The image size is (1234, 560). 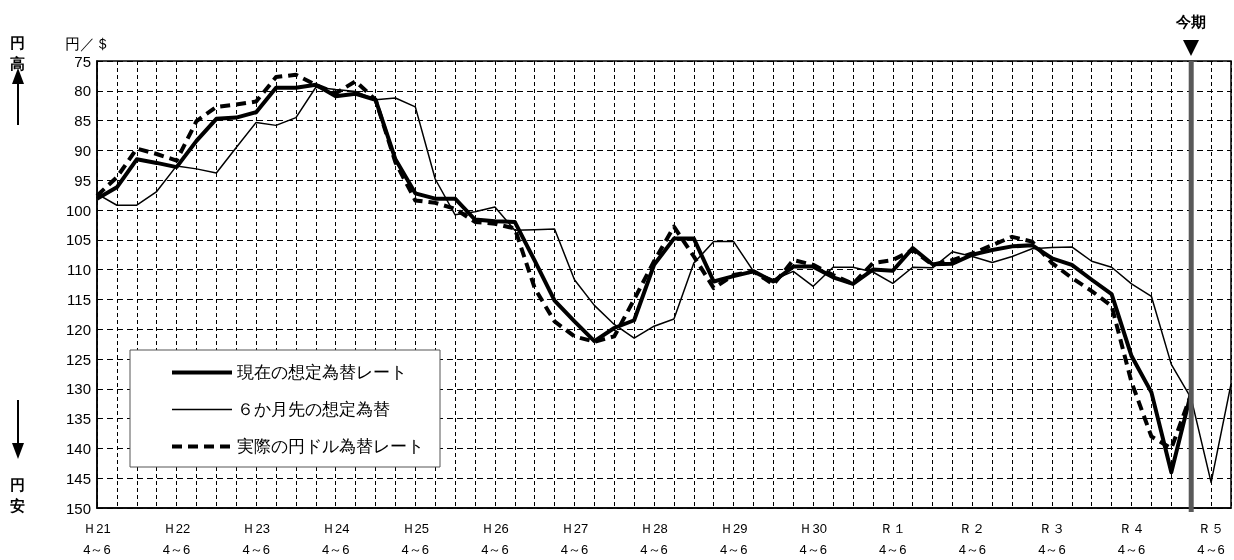 I want to click on y-tick-label: 115, so click(x=79, y=299).